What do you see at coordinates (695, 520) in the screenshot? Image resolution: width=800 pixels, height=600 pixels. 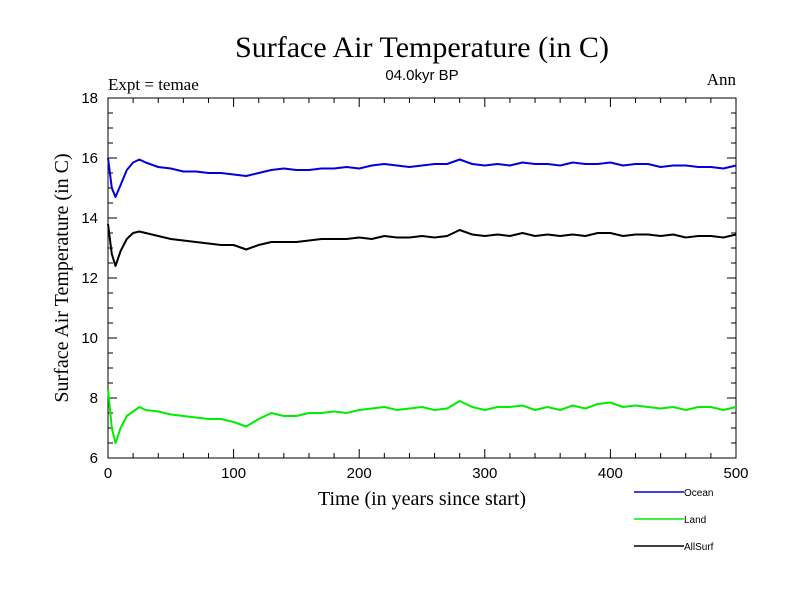 I see `legend-label-land: Land` at bounding box center [695, 520].